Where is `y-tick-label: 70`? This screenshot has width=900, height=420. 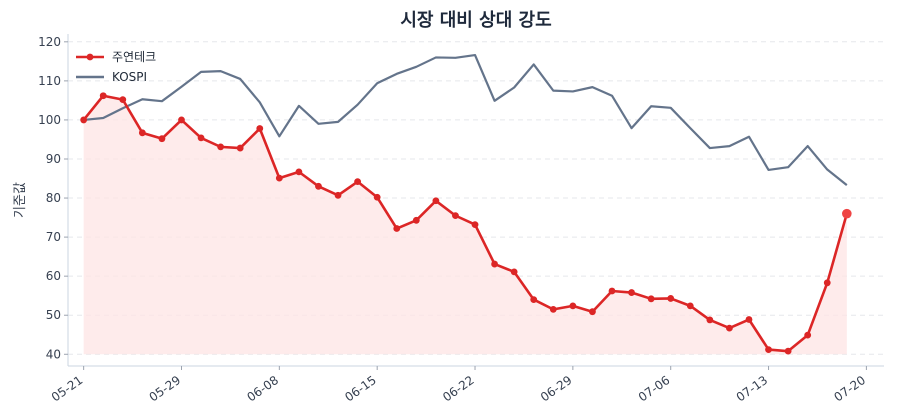
y-tick-label: 70 is located at coordinates (53, 237).